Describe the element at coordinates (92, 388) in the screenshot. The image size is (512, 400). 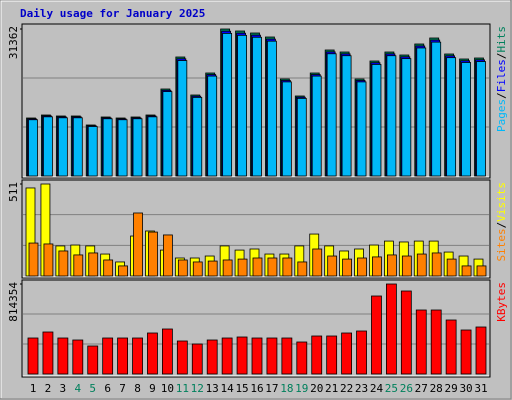
I see `x-tick-label: 5` at that location.